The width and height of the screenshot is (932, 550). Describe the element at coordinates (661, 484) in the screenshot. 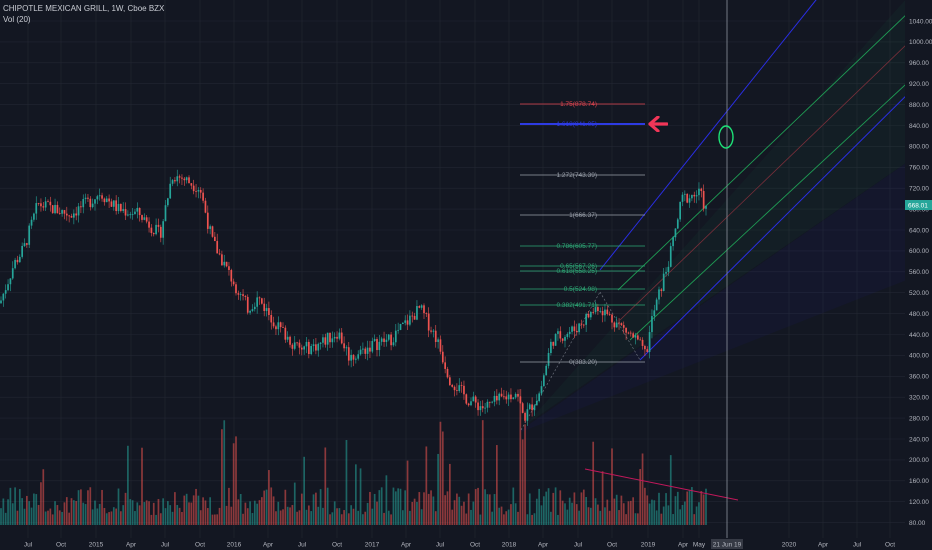

I see `volume-trend-line` at that location.